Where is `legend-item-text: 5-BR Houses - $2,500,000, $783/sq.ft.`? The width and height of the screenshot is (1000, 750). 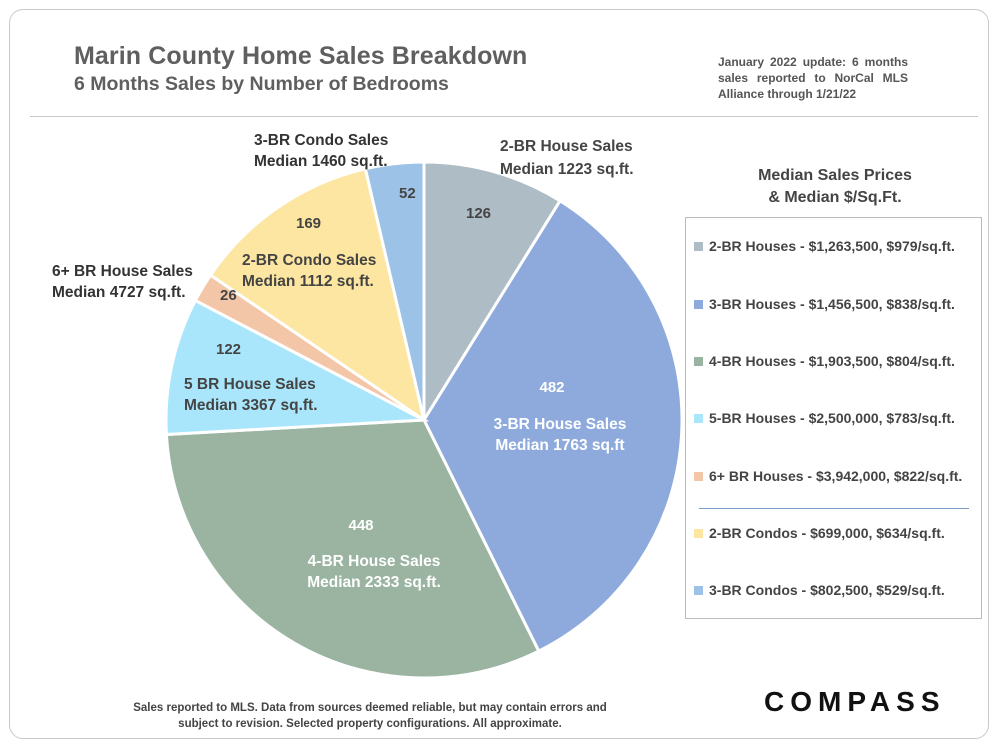 legend-item-text: 5-BR Houses - $2,500,000, $783/sq.ft. is located at coordinates (832, 418).